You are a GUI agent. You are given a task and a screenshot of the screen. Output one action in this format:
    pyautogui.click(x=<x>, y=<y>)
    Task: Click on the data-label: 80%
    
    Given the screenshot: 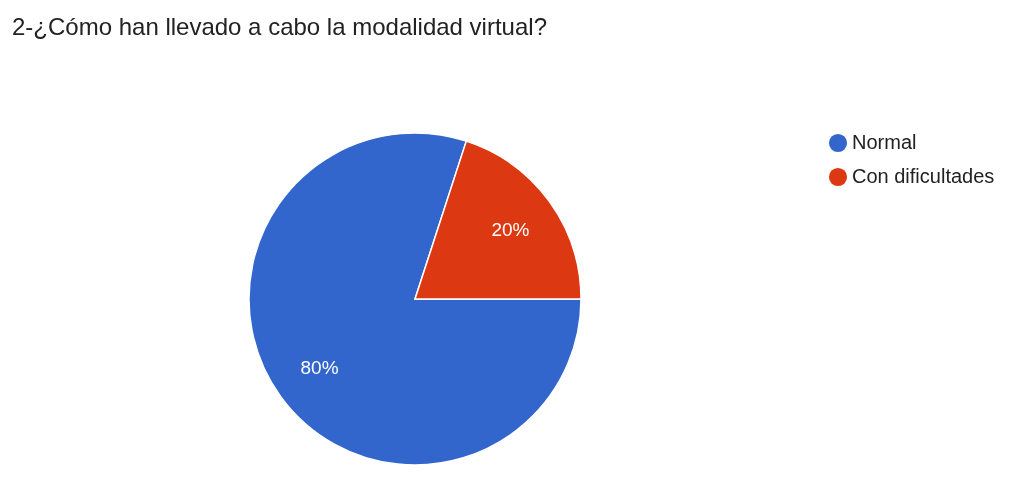 What is the action you would take?
    pyautogui.click(x=319, y=368)
    